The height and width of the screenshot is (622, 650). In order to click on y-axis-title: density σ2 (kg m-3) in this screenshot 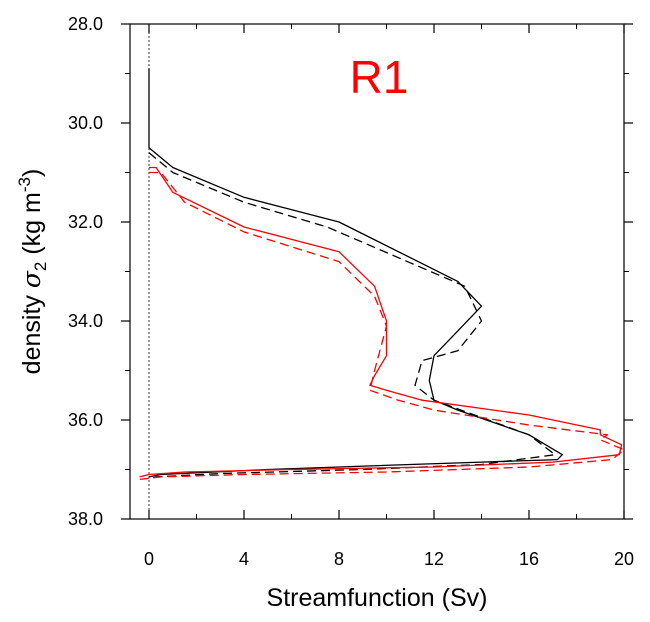, I will do `click(32, 272)`.